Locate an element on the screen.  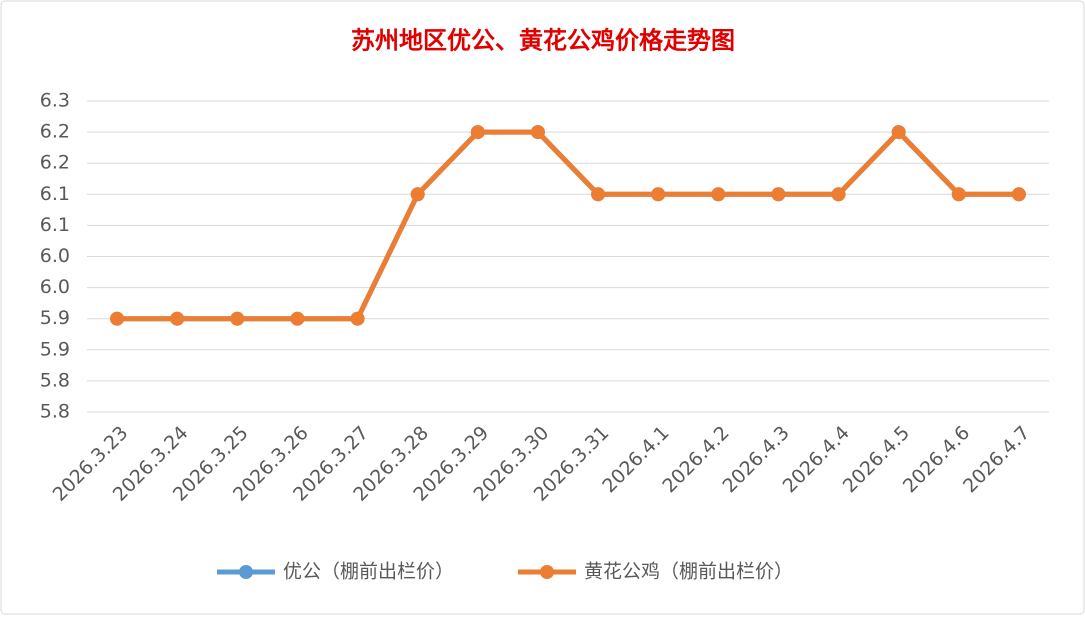
legend-label: 黄花公鸡（棚前出栏价） is located at coordinates (688, 572).